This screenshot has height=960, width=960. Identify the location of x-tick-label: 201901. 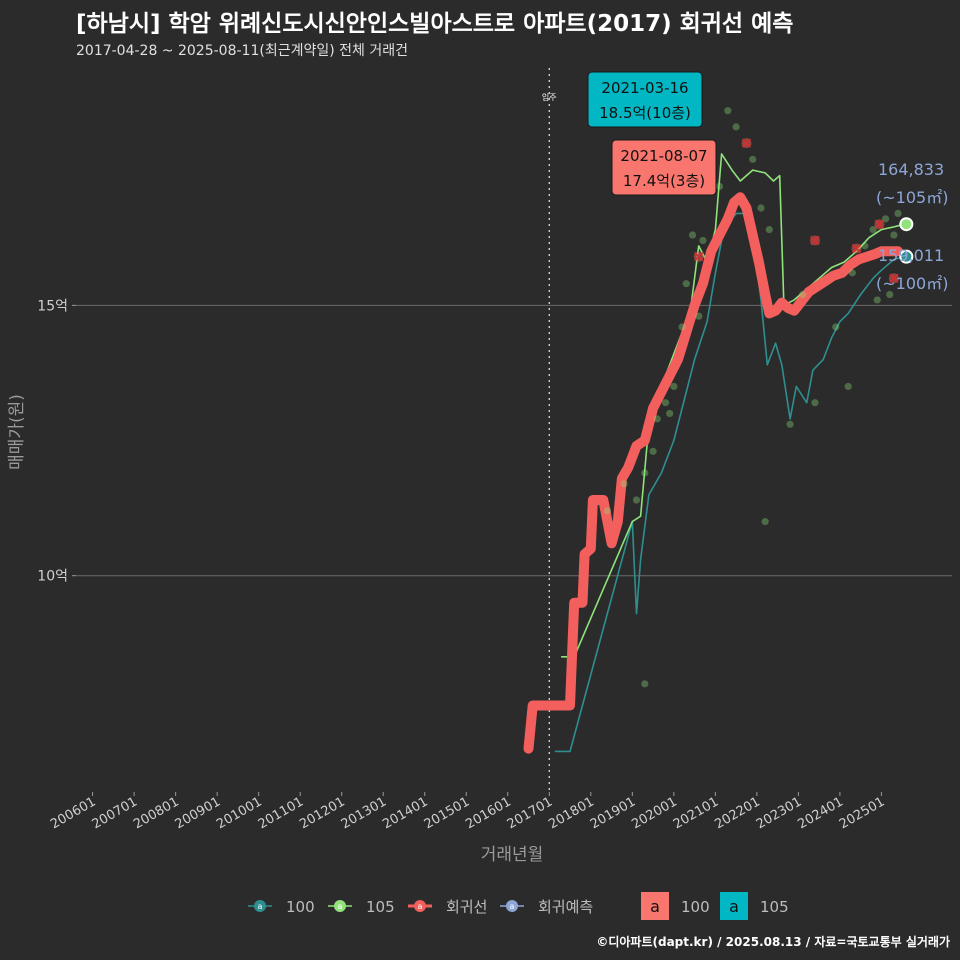
(613, 813).